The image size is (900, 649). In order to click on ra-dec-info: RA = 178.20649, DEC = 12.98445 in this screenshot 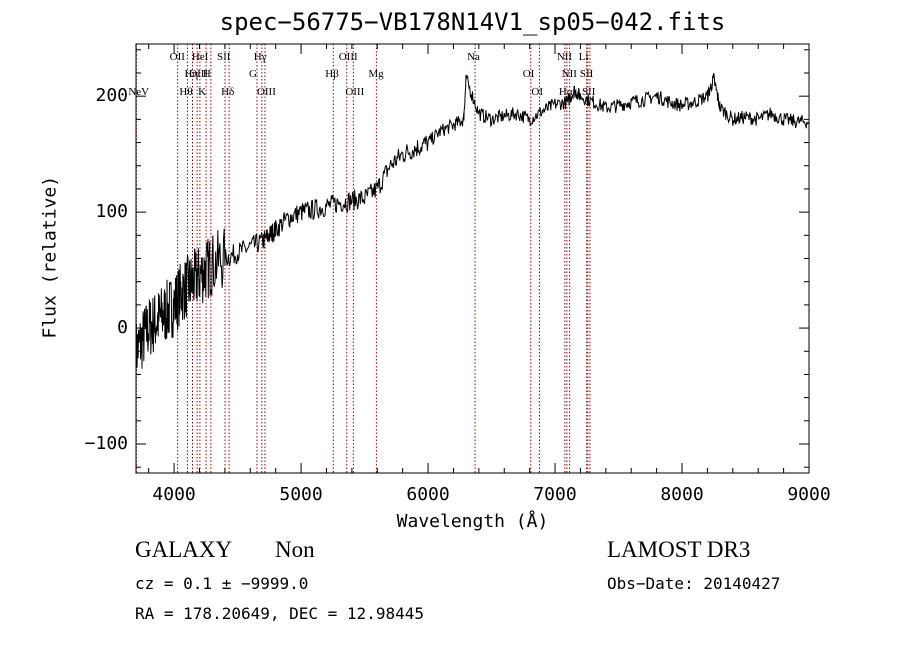, I will do `click(279, 613)`.